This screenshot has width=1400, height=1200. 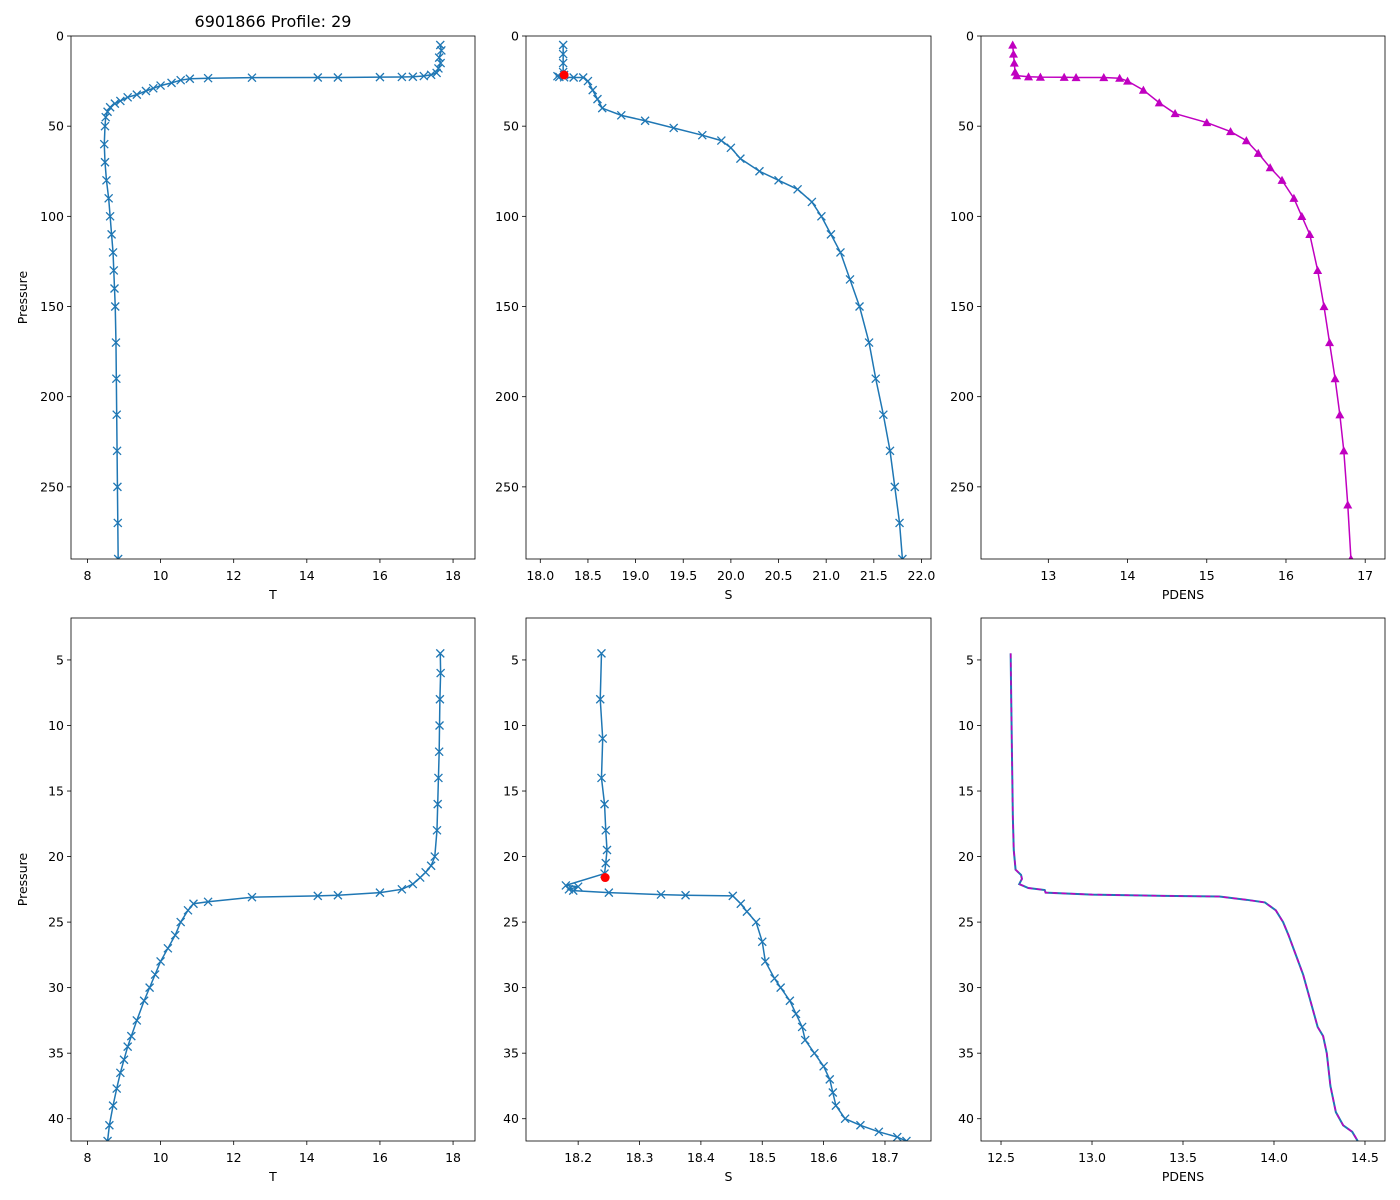 I want to click on x-axis-label: T, so click(x=272, y=594).